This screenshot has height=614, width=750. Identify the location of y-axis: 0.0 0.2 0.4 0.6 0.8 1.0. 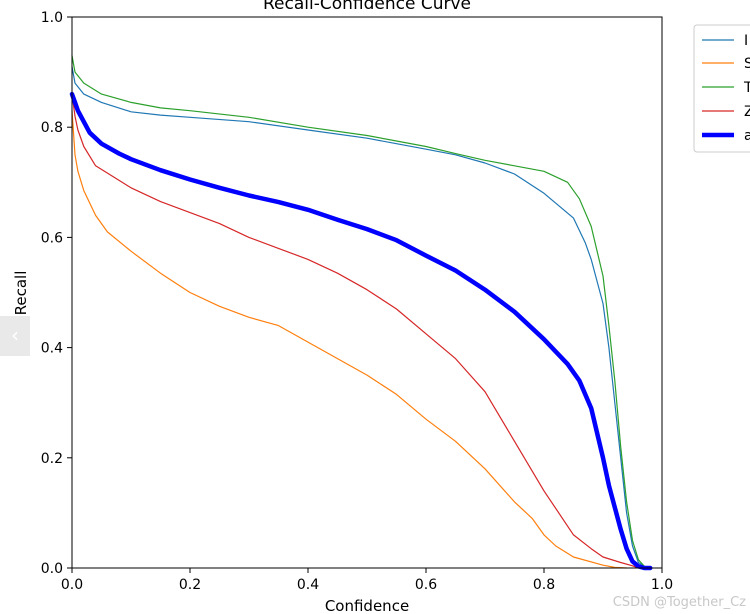
(56, 293).